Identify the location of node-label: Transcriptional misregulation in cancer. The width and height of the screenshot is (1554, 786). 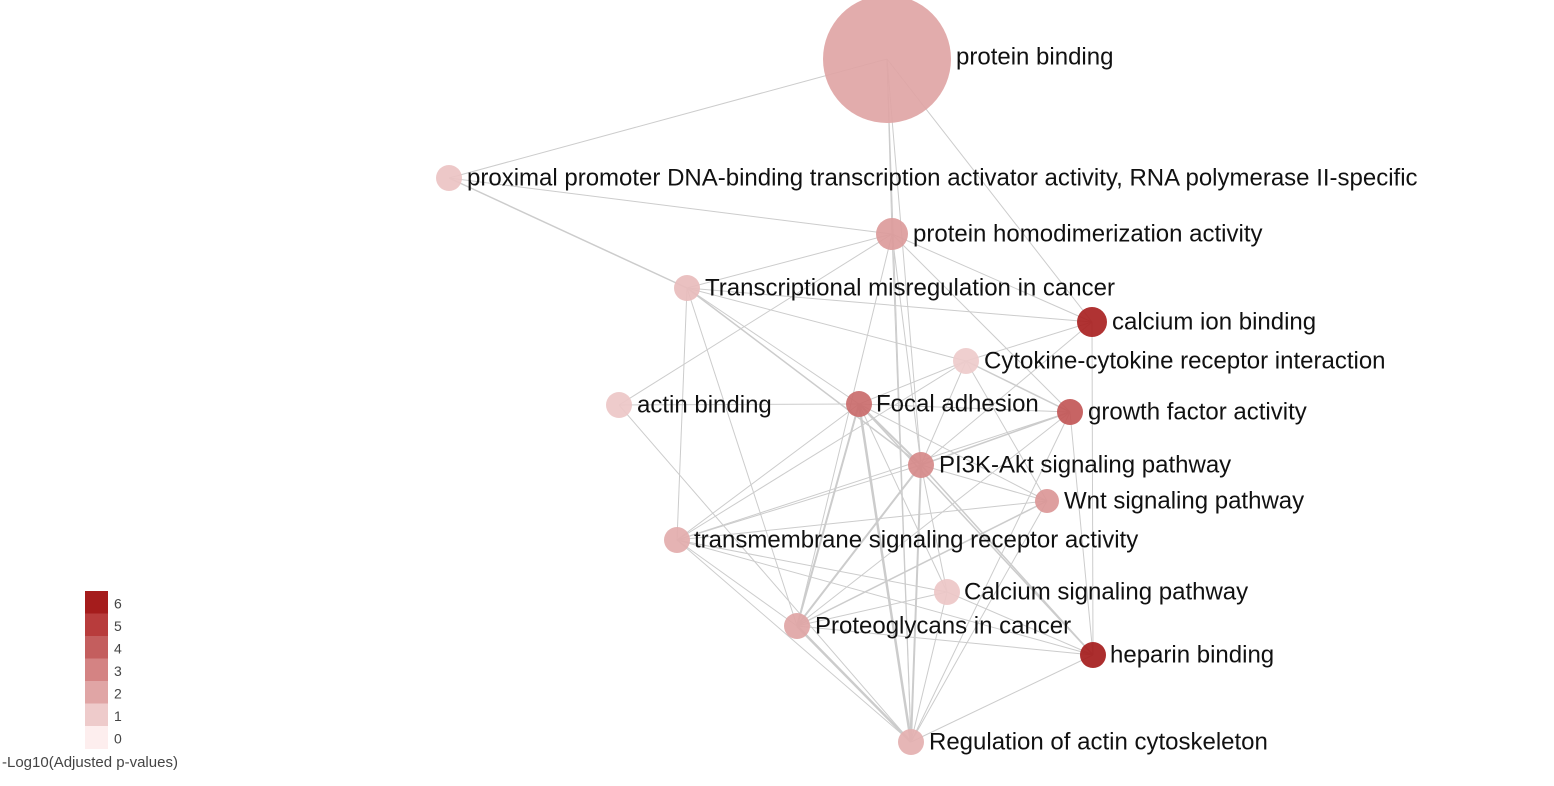
(910, 288).